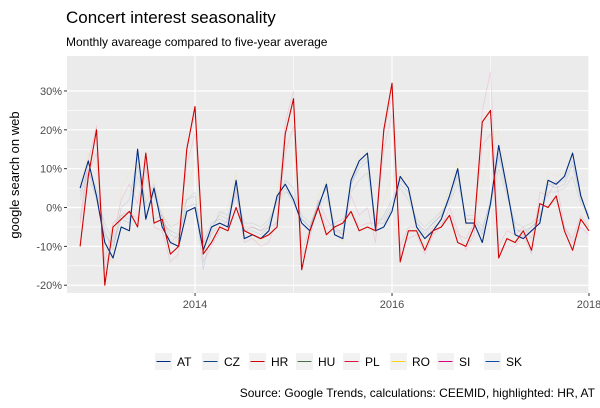 This screenshot has width=600, height=408. I want to click on legend-item-ro: RO, so click(410, 361).